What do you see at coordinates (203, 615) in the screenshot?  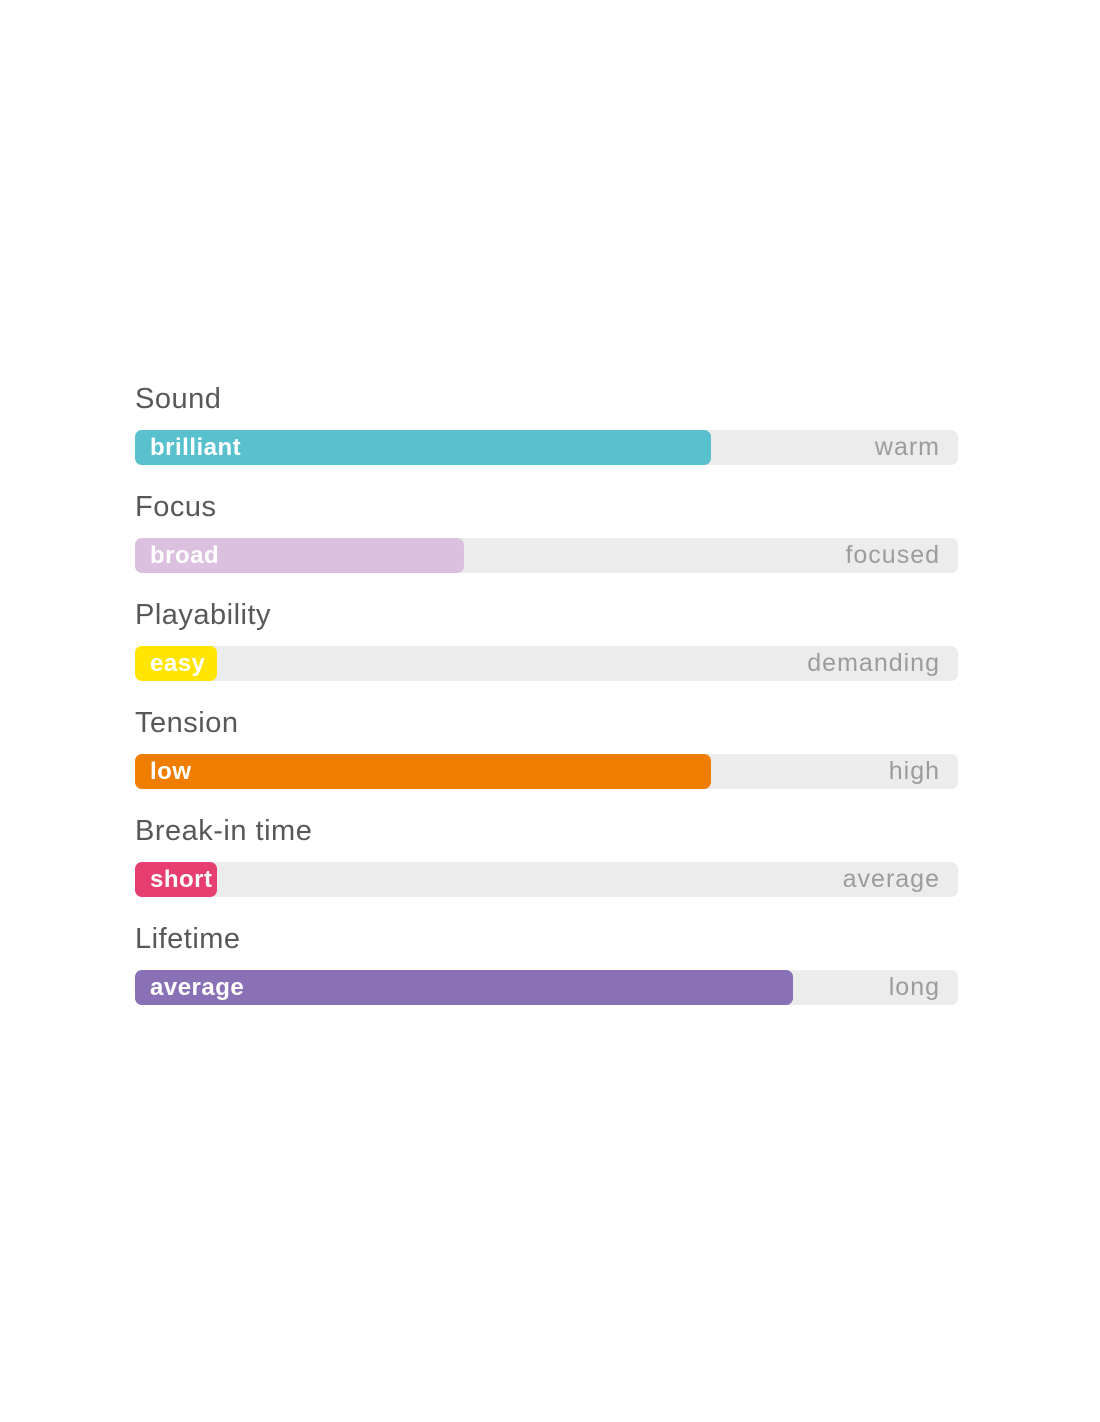 I see `attribute-label: Playability` at bounding box center [203, 615].